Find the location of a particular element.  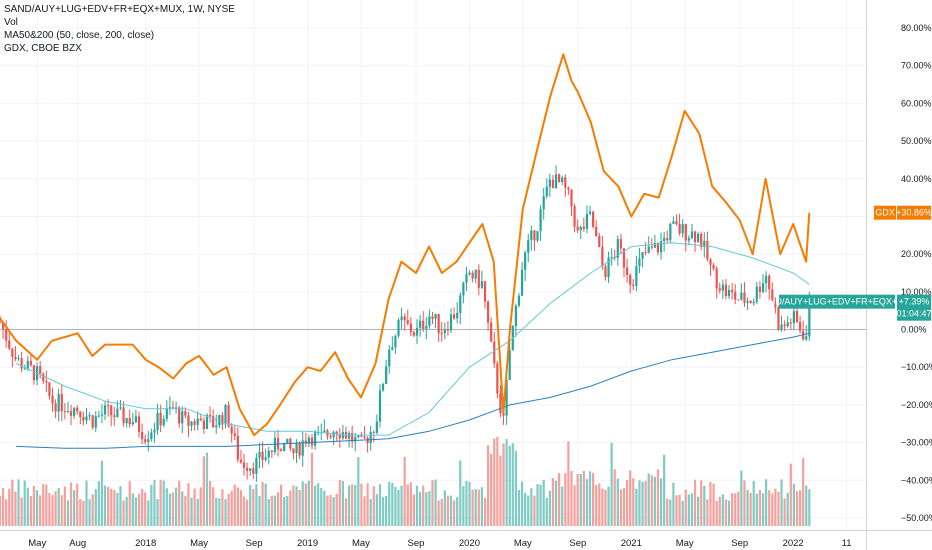

time-tick-label: May is located at coordinates (199, 543).